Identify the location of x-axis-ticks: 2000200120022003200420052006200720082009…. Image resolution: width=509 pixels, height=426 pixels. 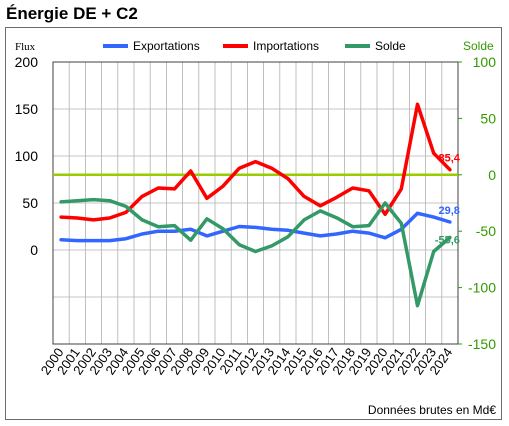
(247, 361).